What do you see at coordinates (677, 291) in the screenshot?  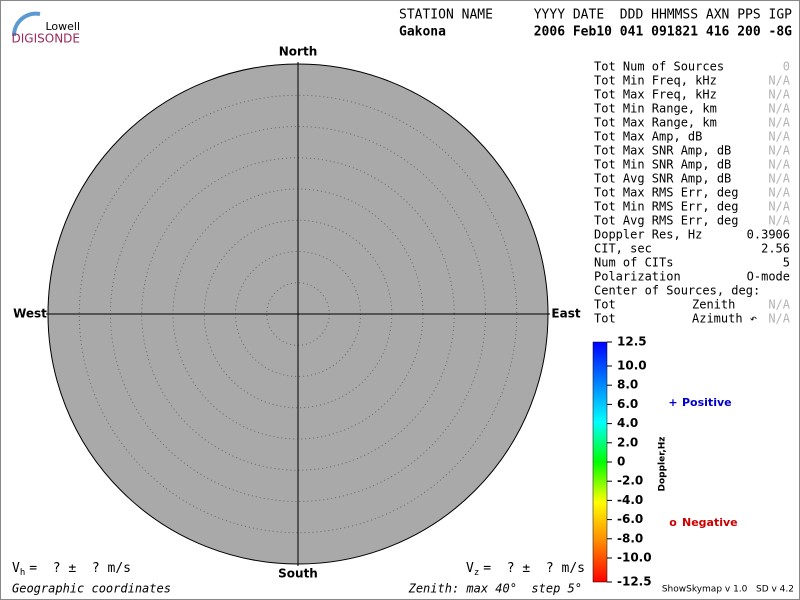 I see `stat-label: Center of Sources, deg:` at bounding box center [677, 291].